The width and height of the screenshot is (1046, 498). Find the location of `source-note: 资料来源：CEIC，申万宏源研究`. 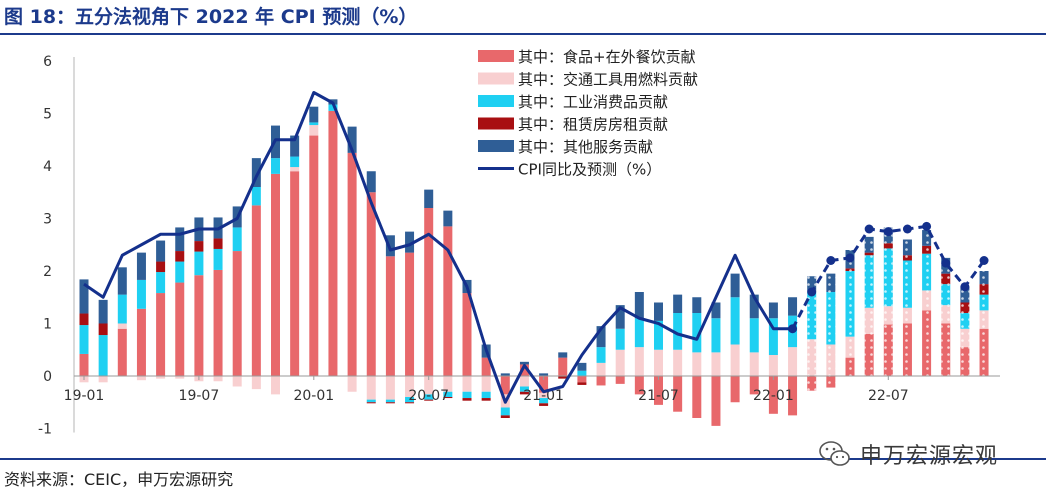

source-note: 资料来源：CEIC，申万宏源研究 is located at coordinates (119, 479).